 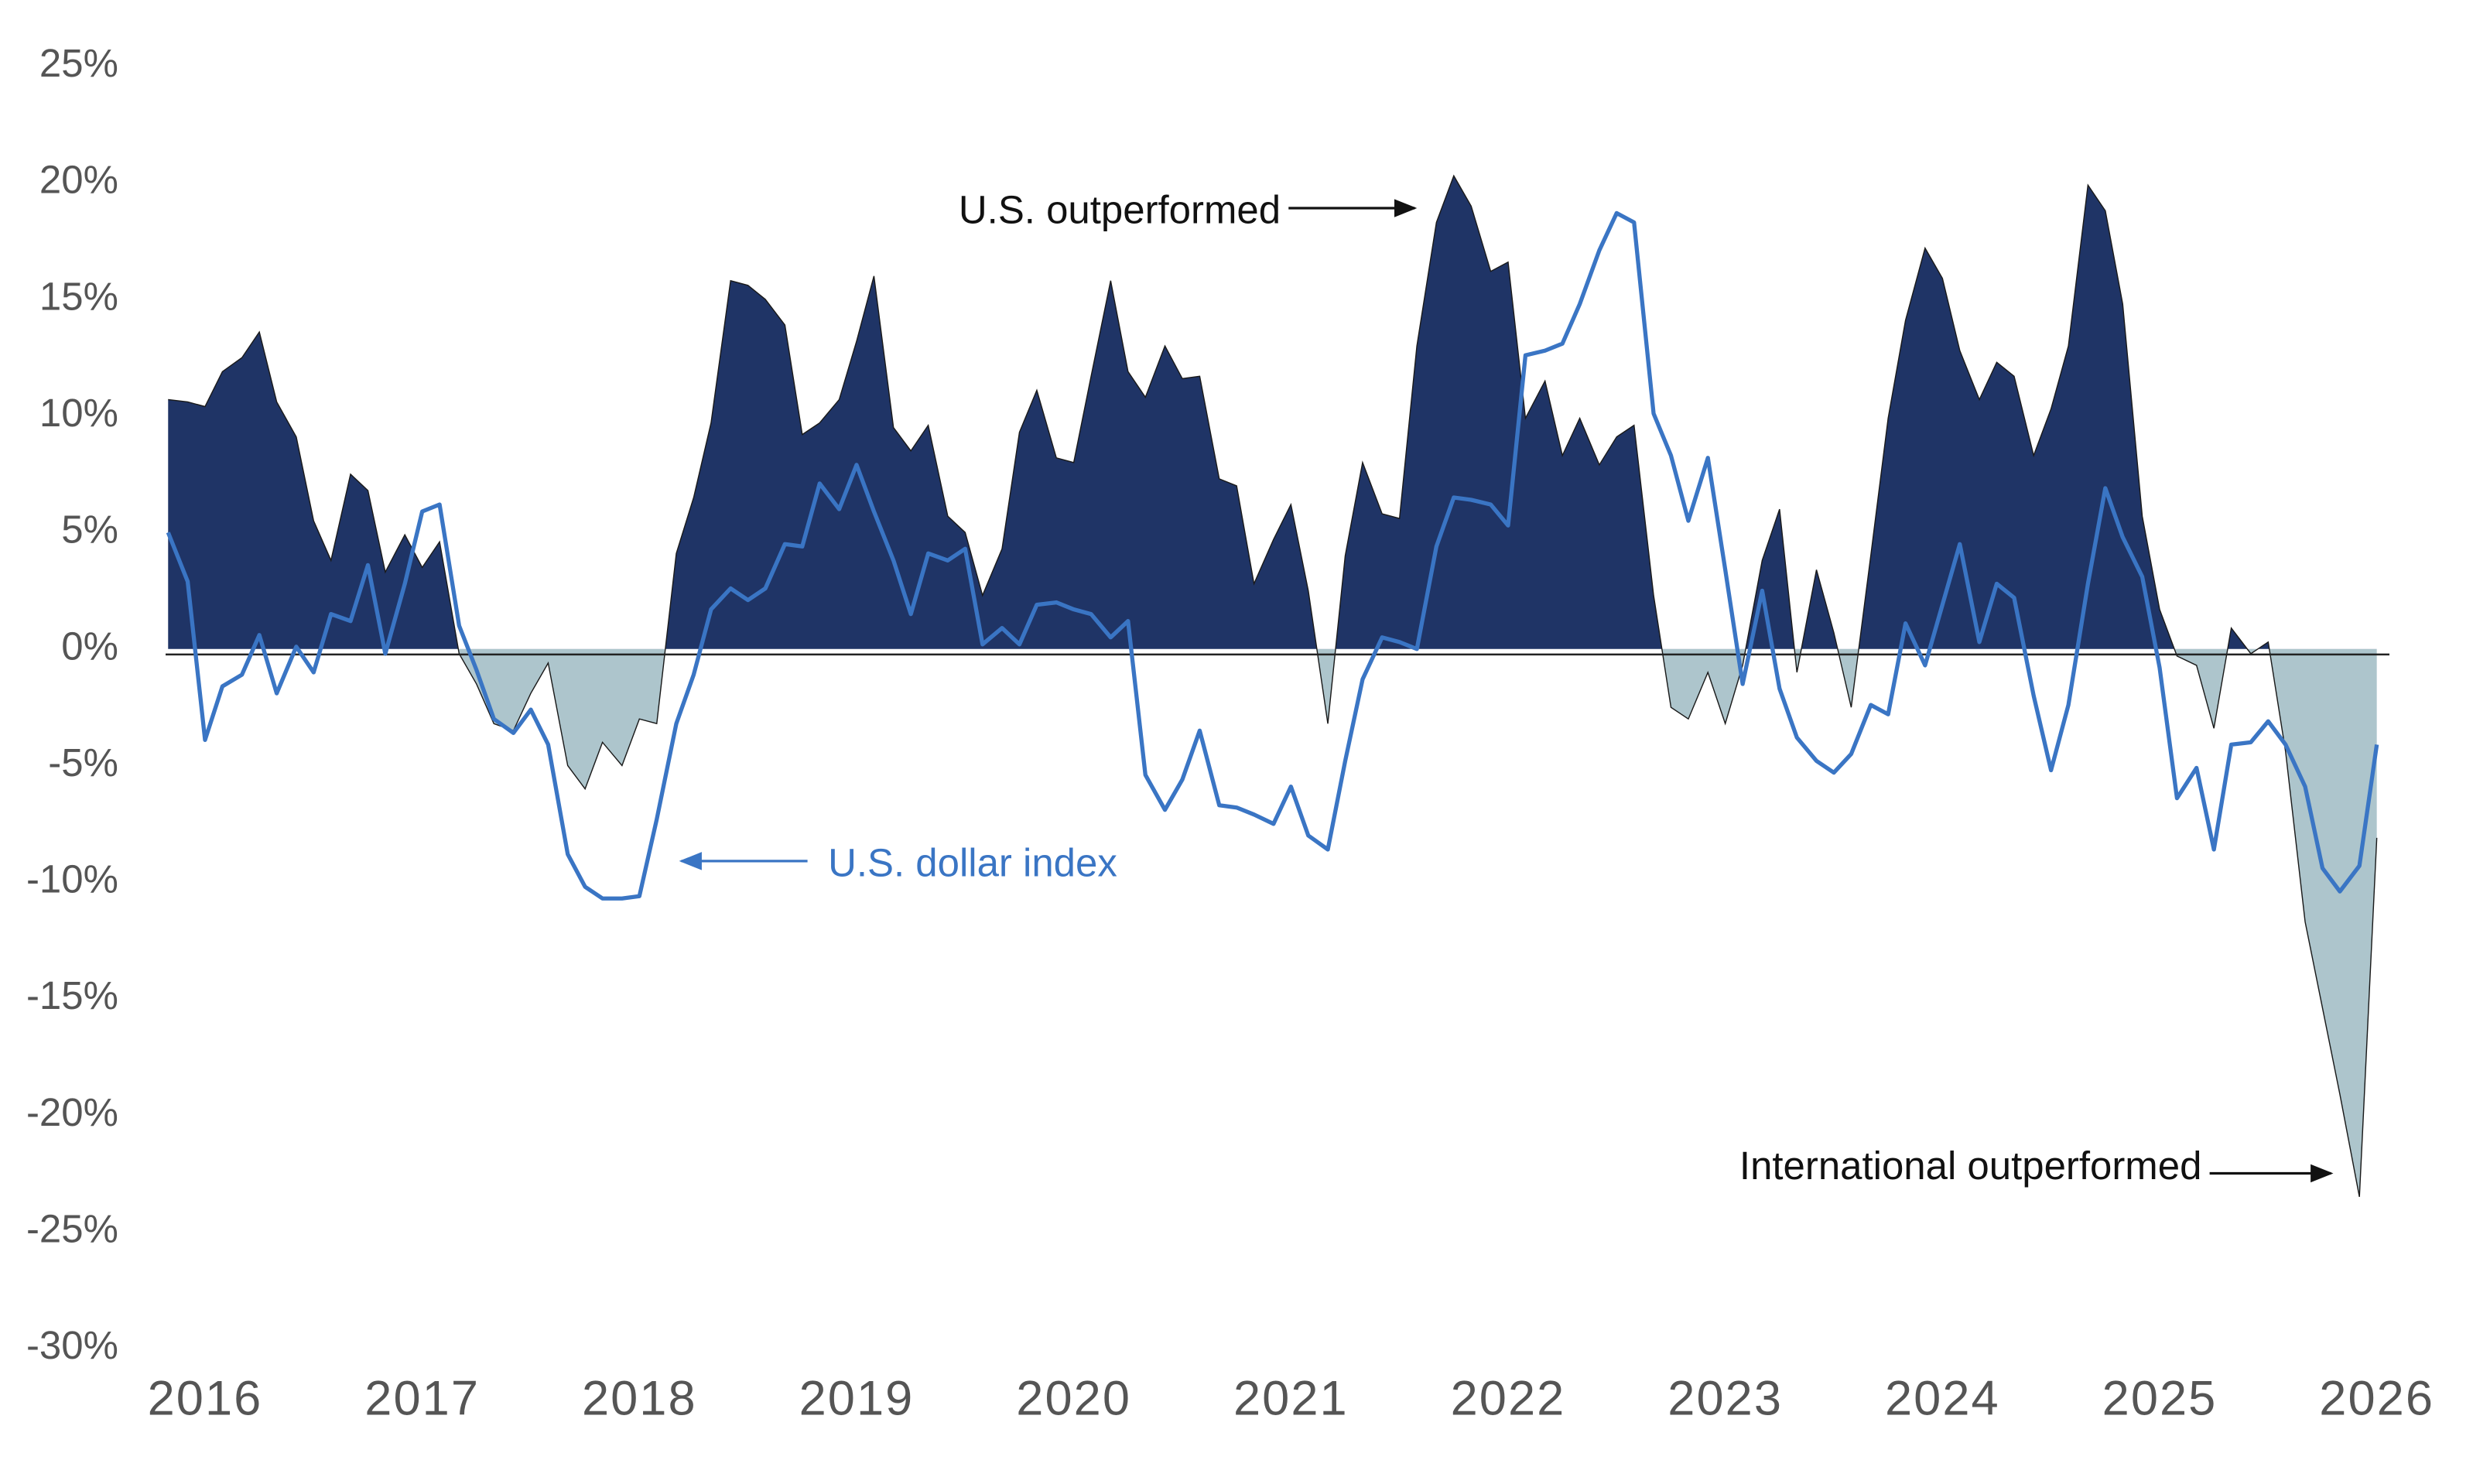 What do you see at coordinates (1508, 1399) in the screenshot?
I see `x-tick-label: 2022` at bounding box center [1508, 1399].